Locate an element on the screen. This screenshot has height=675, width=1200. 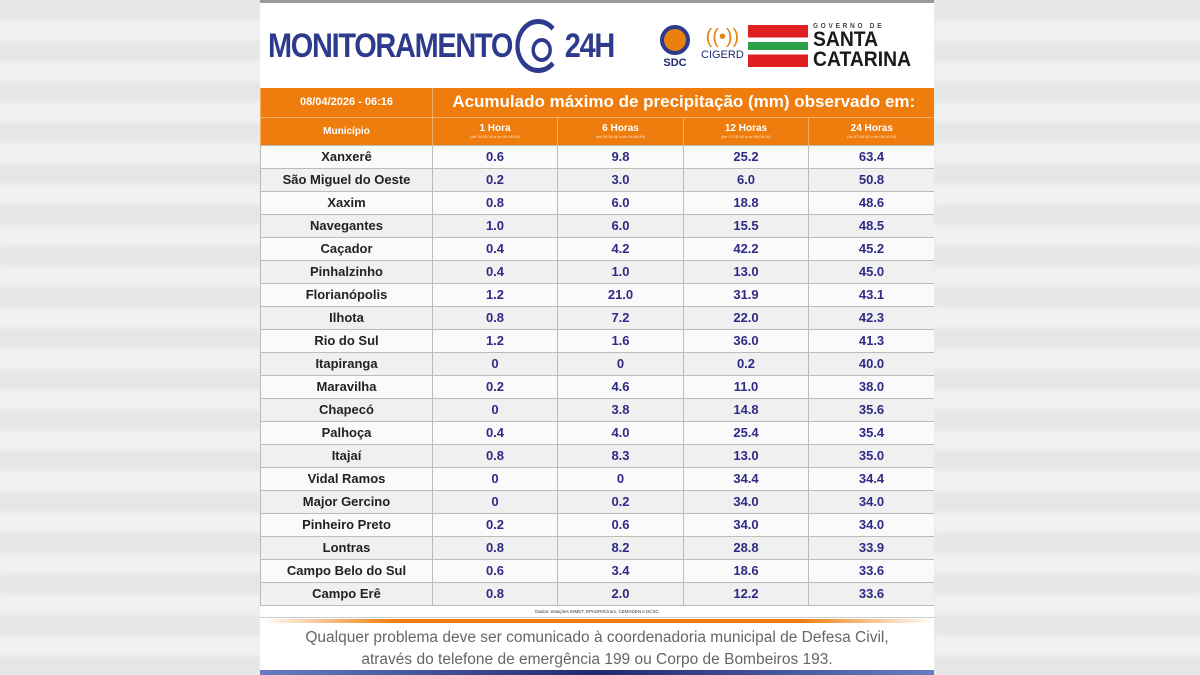
table-row: Florianópolis 1.2 21.0 31.9 43.1 is located at coordinates (597, 294).